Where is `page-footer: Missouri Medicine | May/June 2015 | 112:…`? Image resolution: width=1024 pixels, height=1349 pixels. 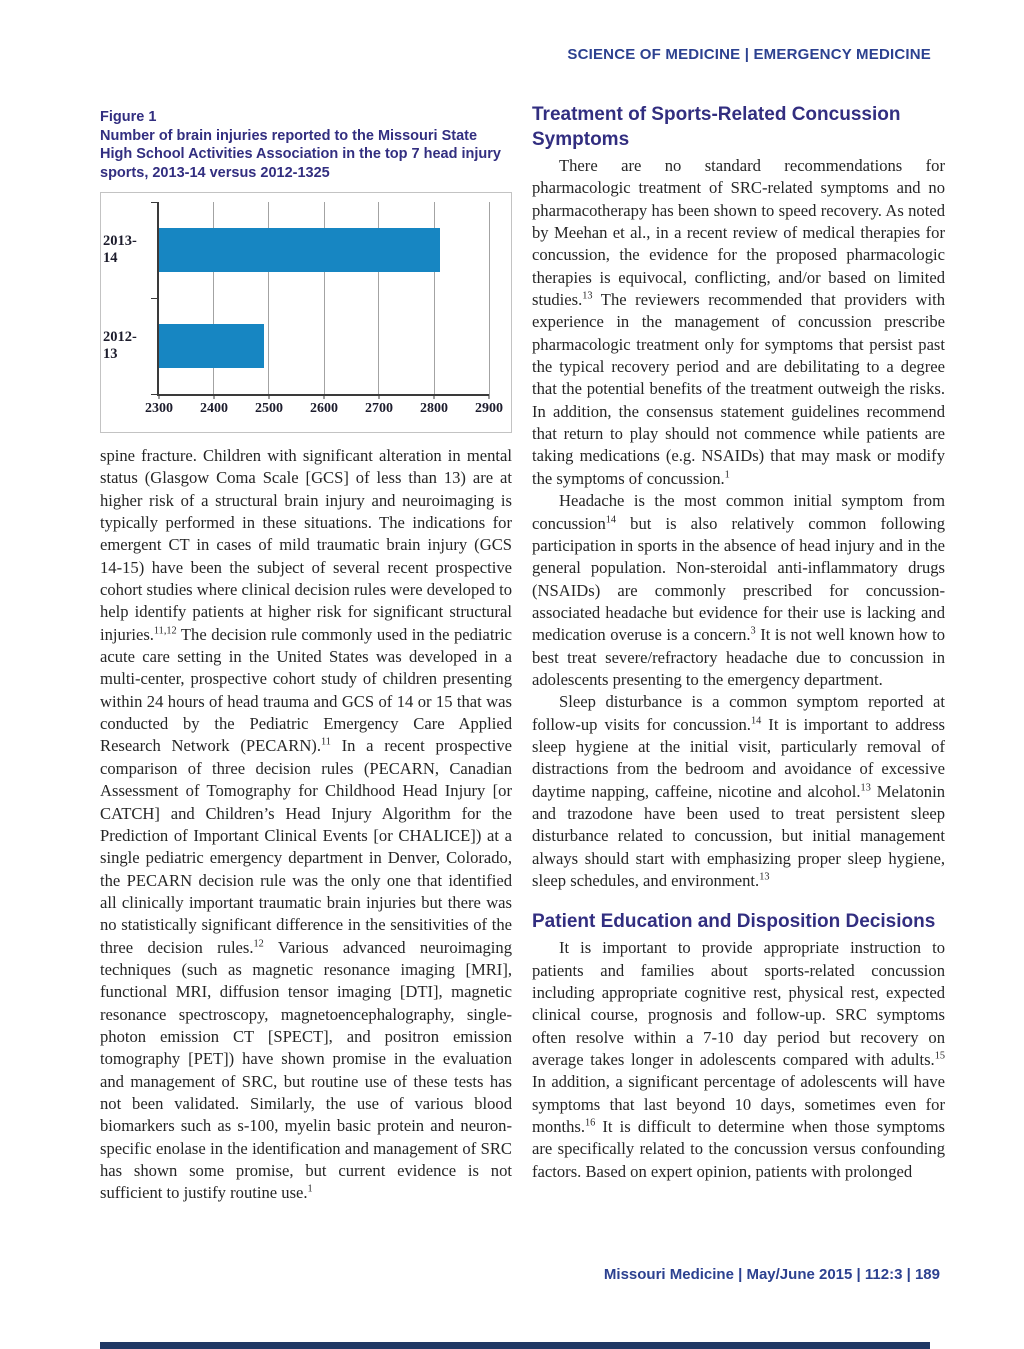 page-footer: Missouri Medicine | May/June 2015 | 112:… is located at coordinates (771, 1274).